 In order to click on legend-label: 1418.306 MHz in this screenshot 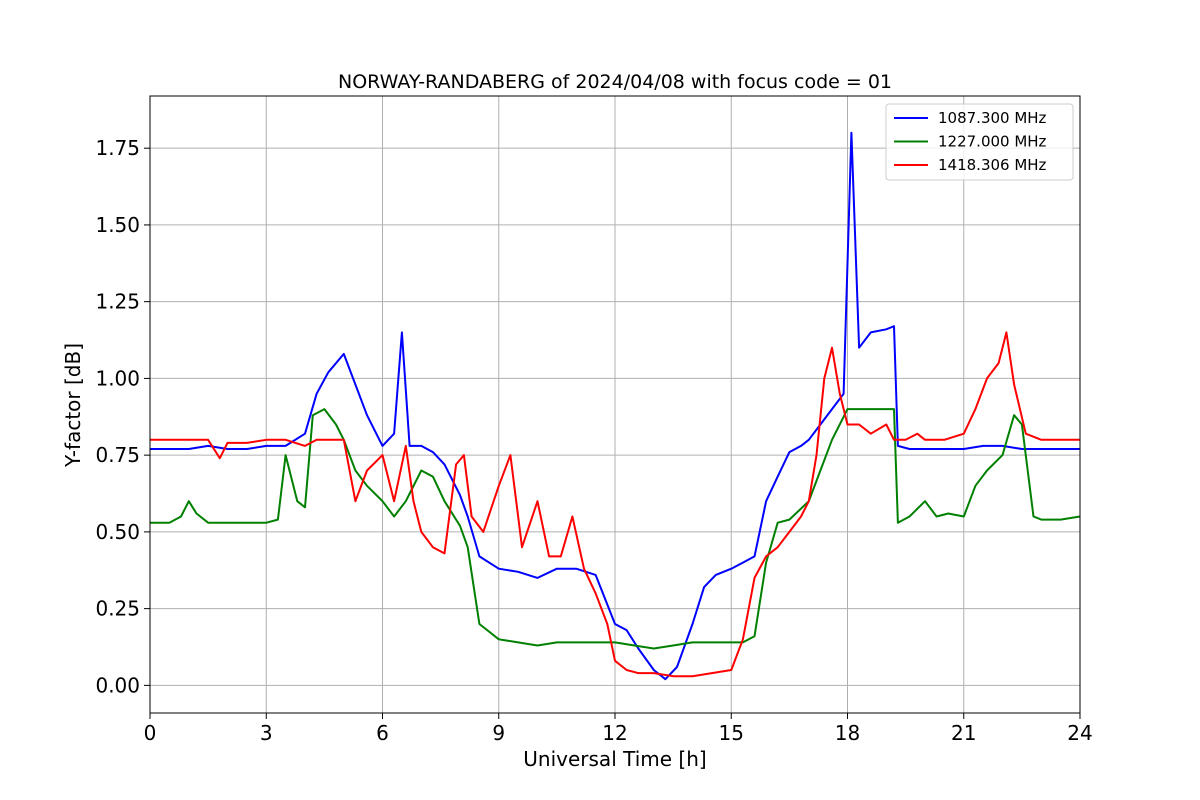, I will do `click(992, 165)`.